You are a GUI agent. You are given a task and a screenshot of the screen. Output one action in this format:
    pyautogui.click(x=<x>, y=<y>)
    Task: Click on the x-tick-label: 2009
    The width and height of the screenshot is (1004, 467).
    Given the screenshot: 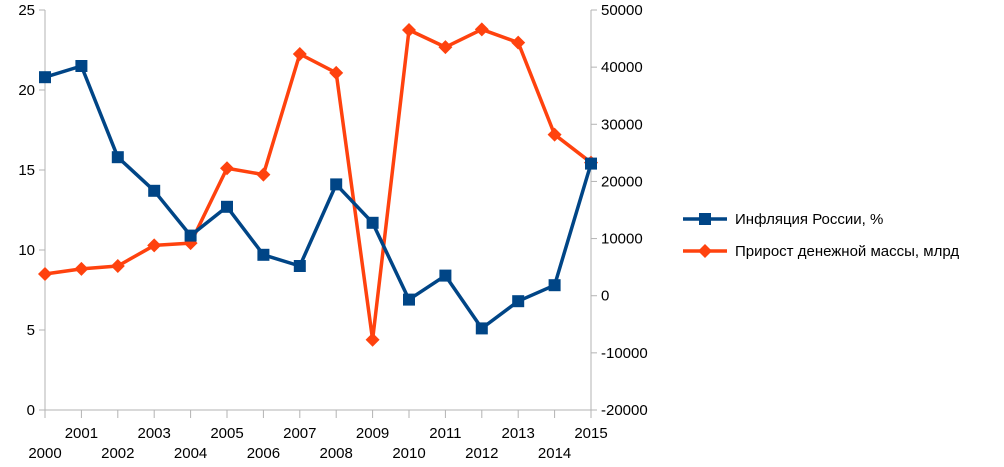 What is the action you would take?
    pyautogui.click(x=372, y=433)
    